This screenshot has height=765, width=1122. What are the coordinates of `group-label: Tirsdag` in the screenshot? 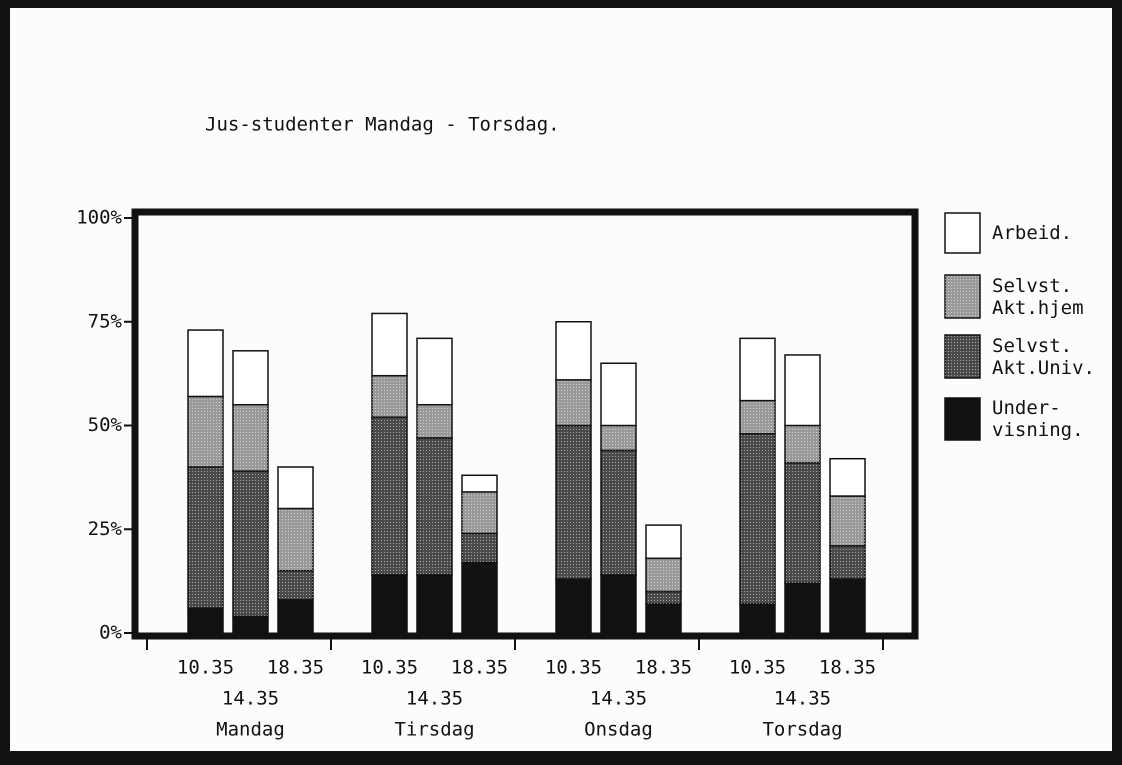 It's located at (434, 730).